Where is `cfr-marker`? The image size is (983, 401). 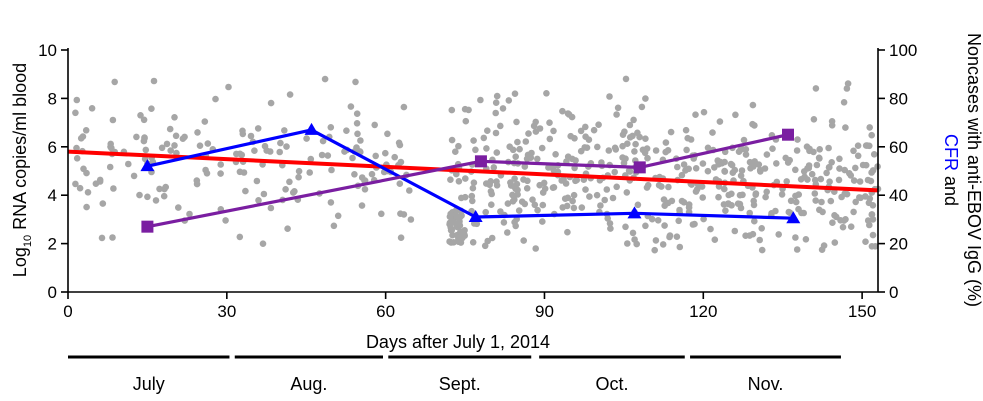
cfr-marker is located at coordinates (475, 215).